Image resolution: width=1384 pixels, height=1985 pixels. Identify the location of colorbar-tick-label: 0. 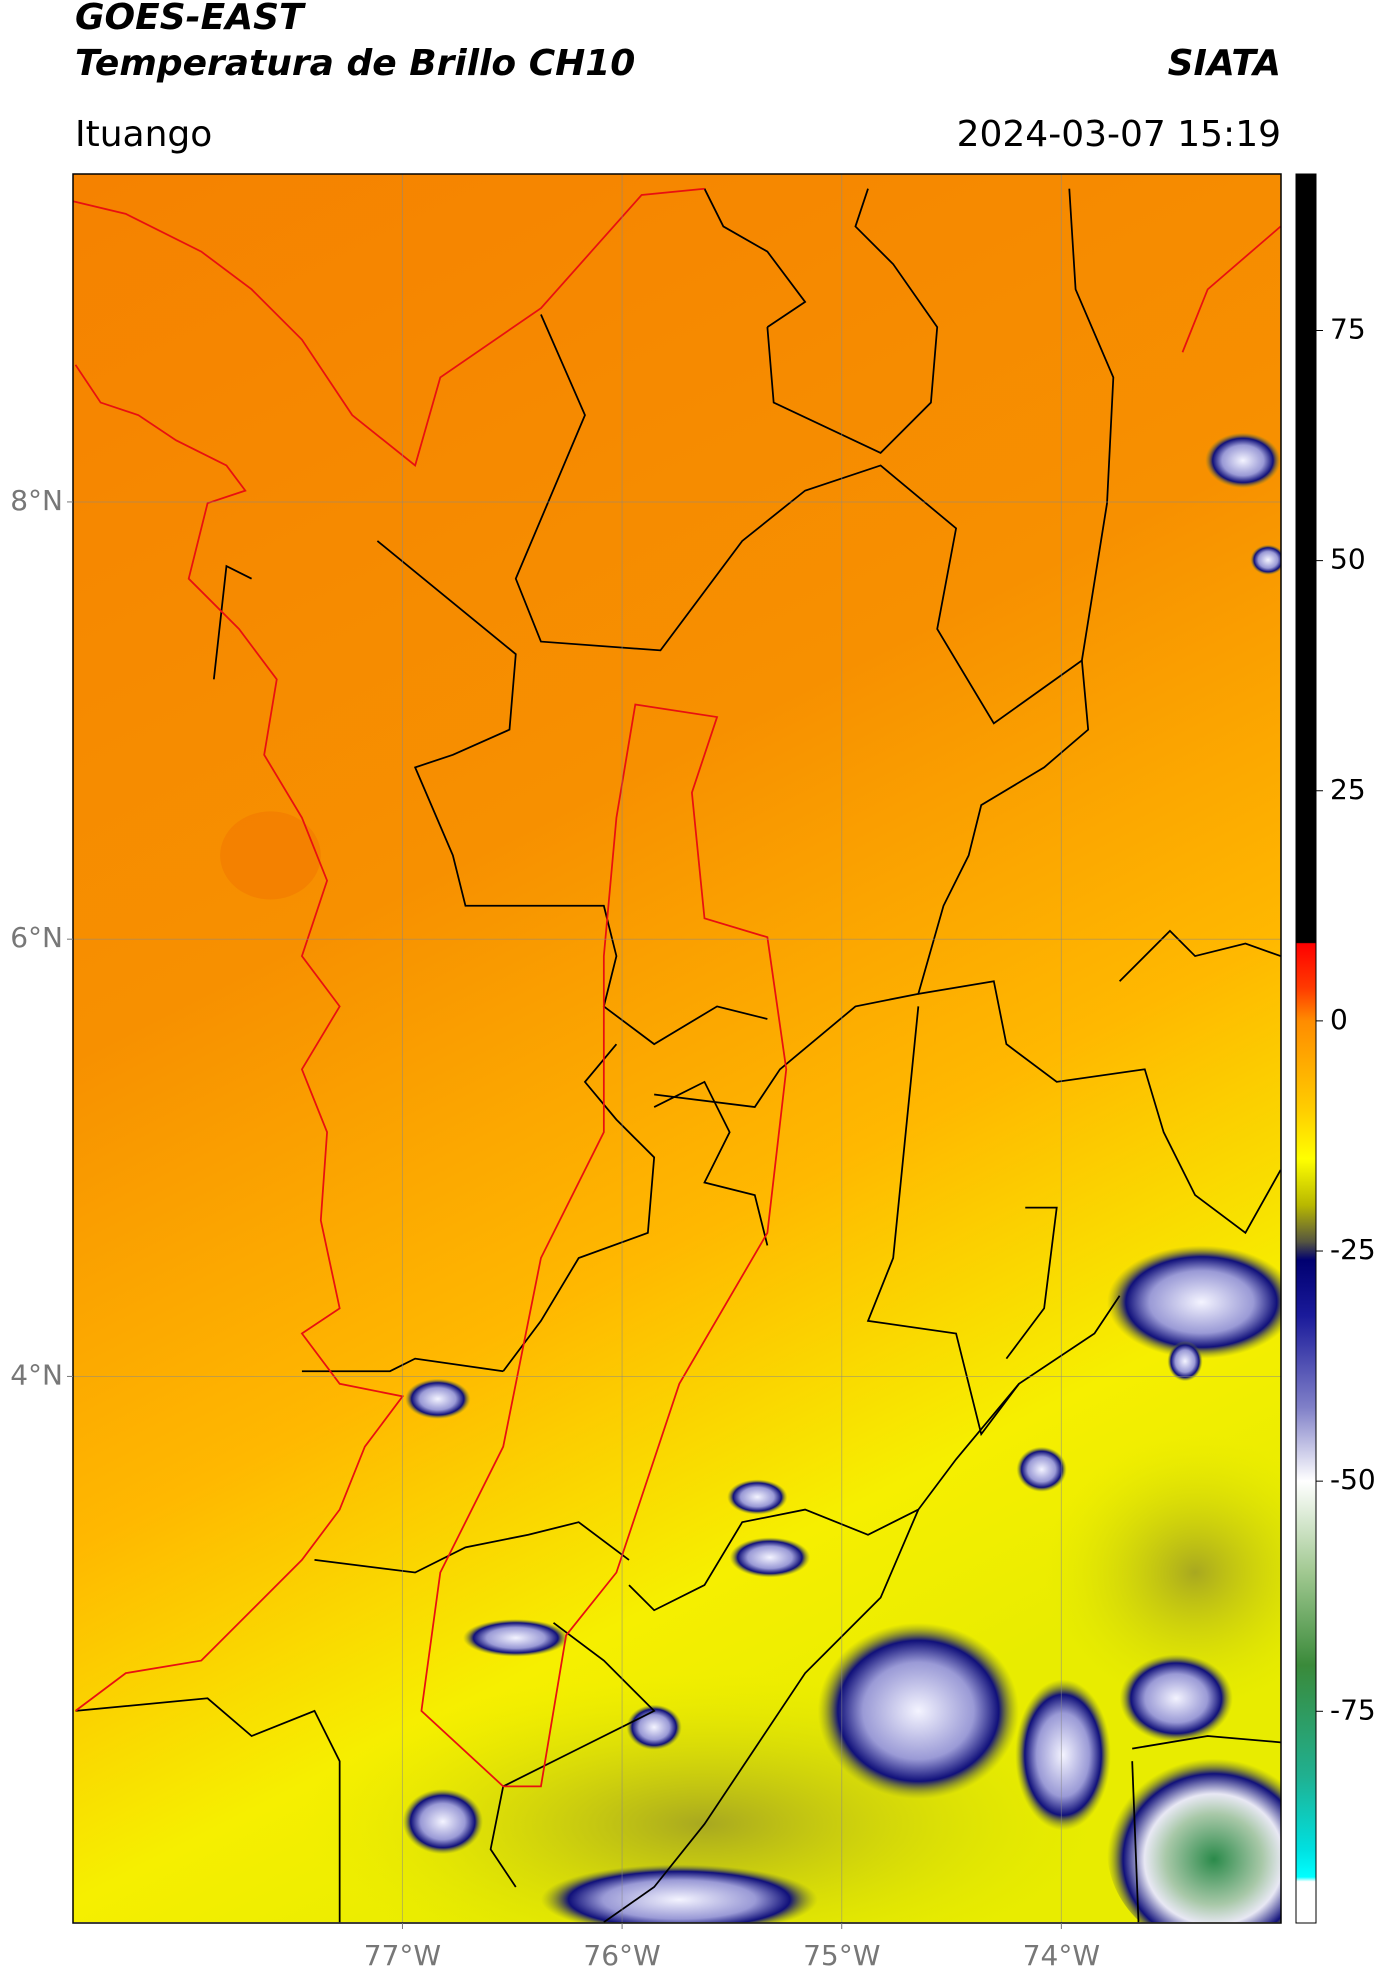
(1339, 1019).